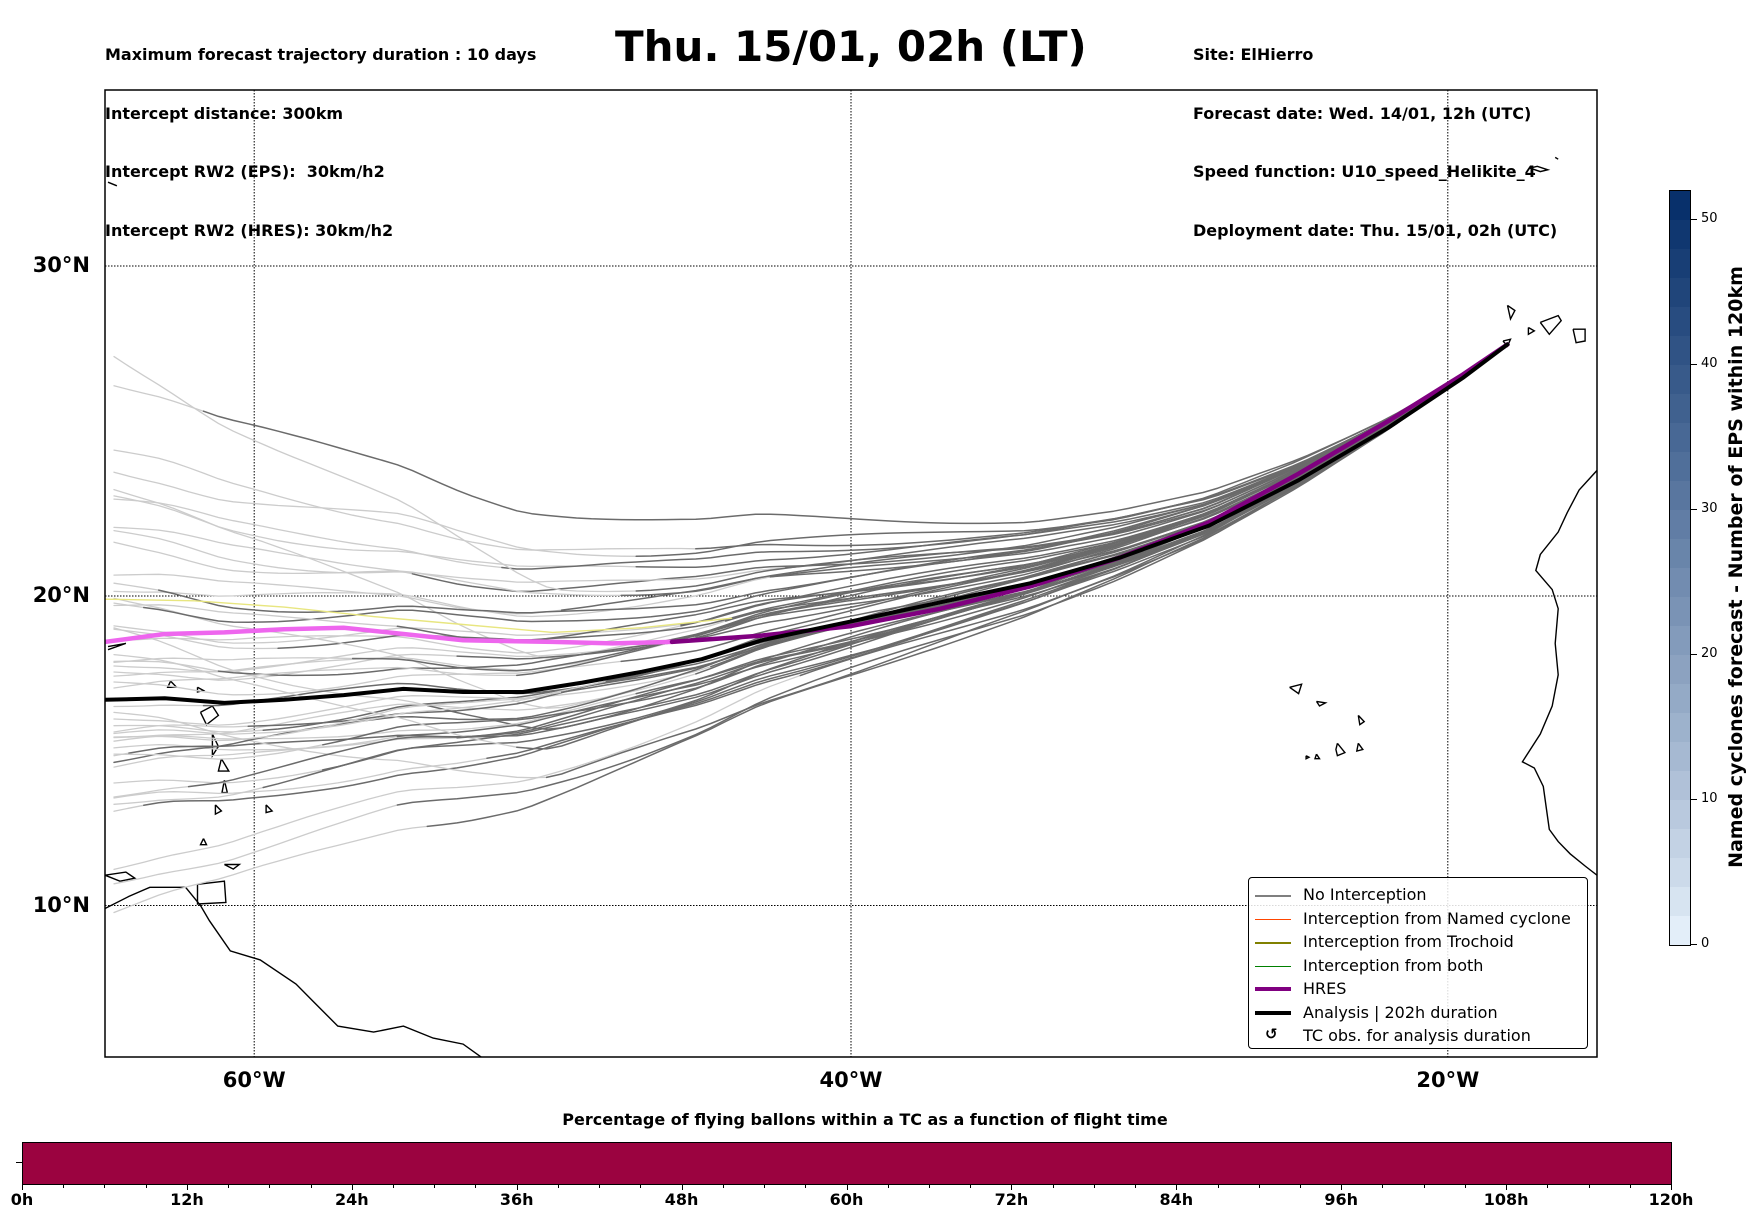 The width and height of the screenshot is (1748, 1213). I want to click on legend-item: Interception from both, so click(1418, 966).